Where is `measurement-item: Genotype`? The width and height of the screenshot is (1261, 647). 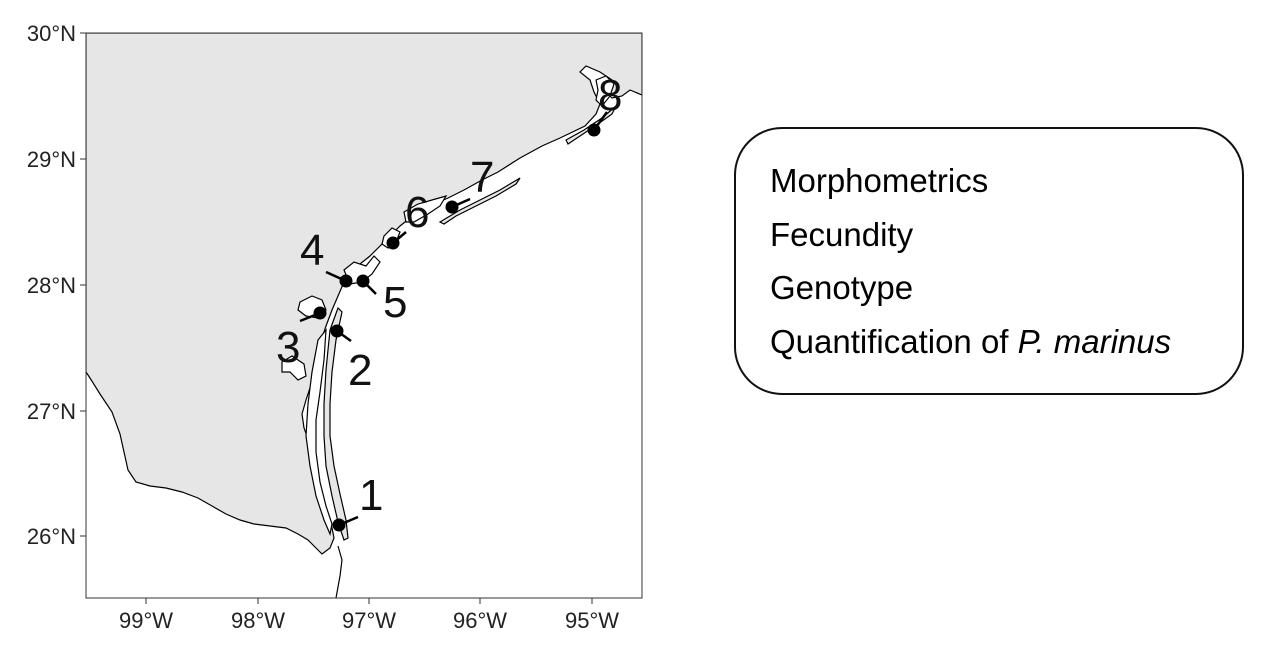
measurement-item: Genotype is located at coordinates (842, 287).